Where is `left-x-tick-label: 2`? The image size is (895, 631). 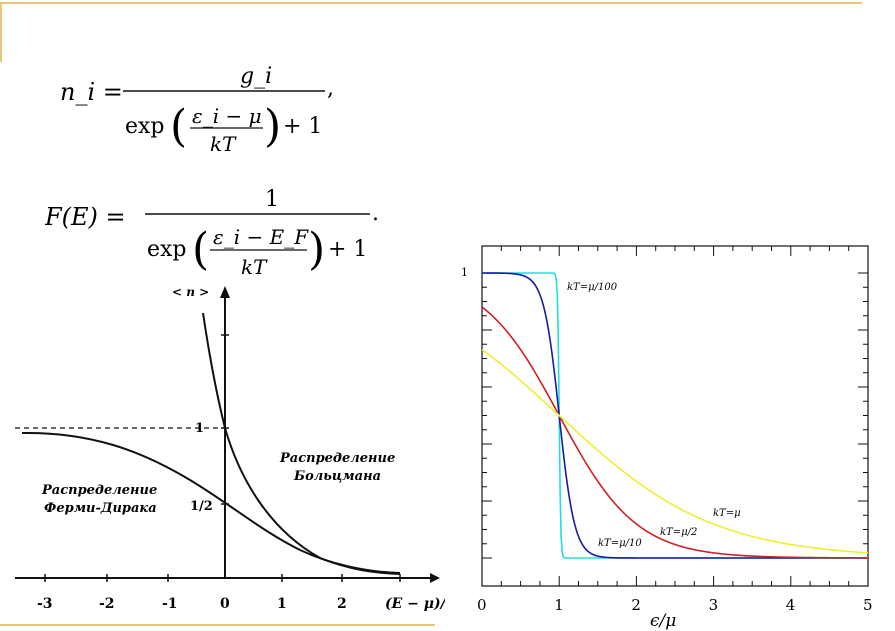 left-x-tick-label: 2 is located at coordinates (342, 604).